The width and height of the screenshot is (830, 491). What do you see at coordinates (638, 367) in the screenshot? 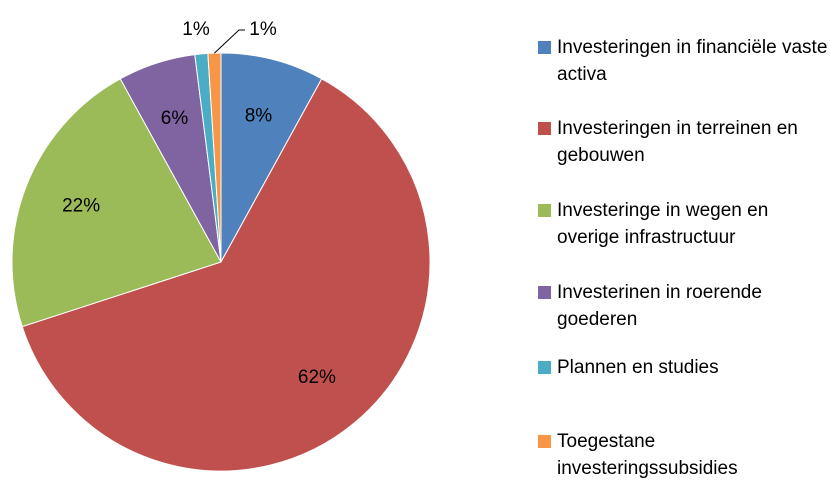
I see `legend-label: Plannen en studies` at bounding box center [638, 367].